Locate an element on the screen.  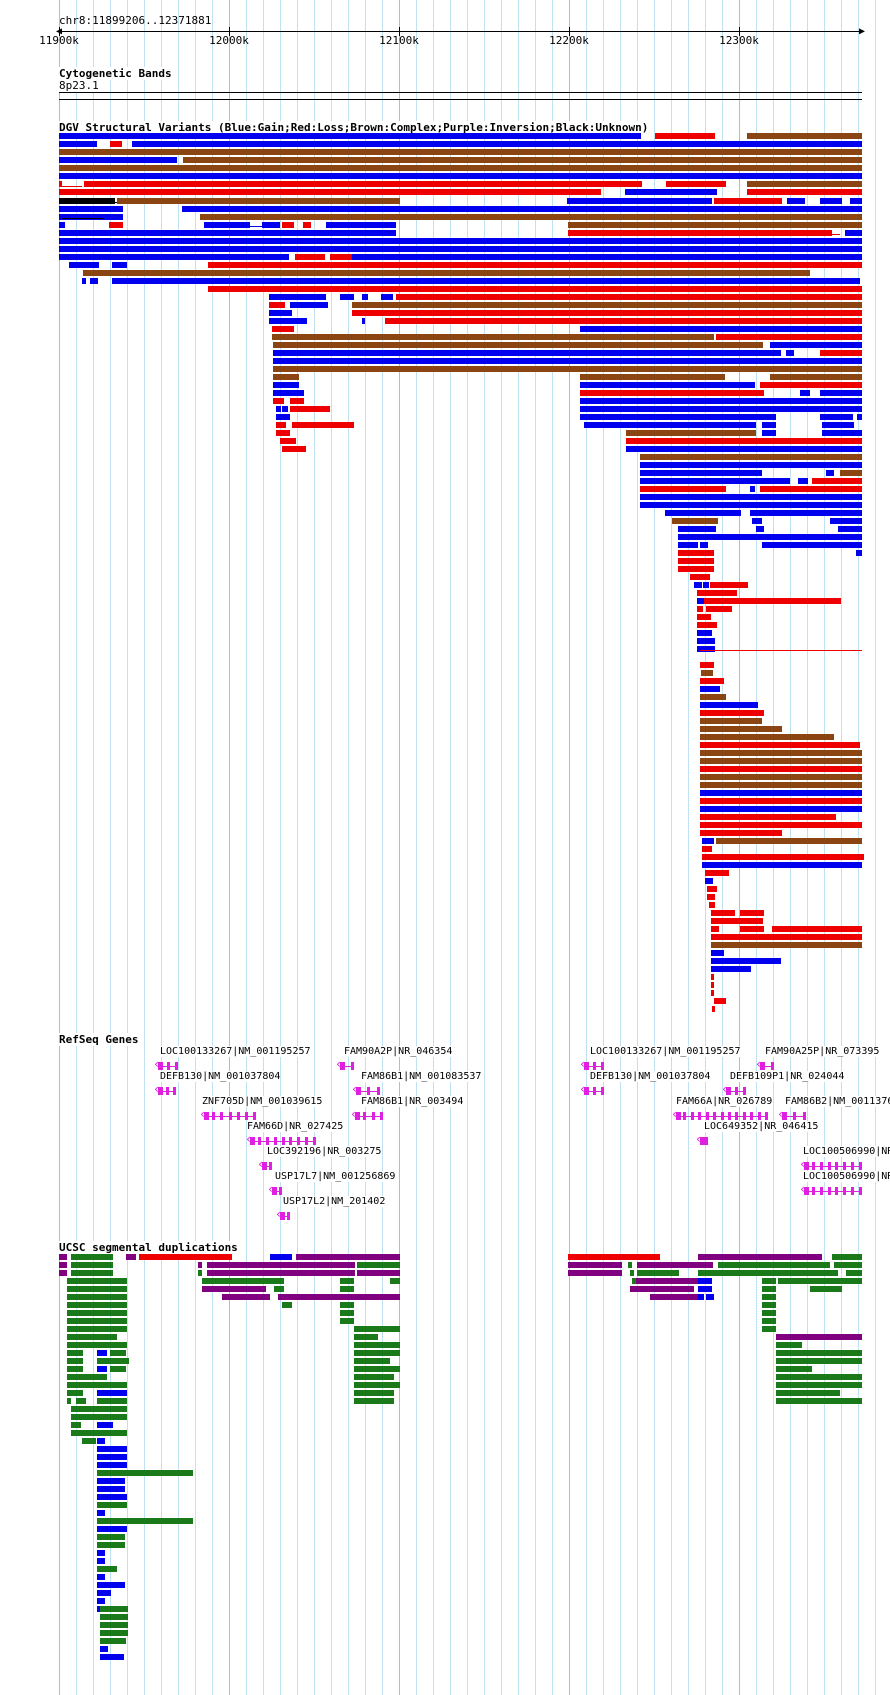
gene-label: DEFB130|NM_001037804 is located at coordinates (220, 1076).